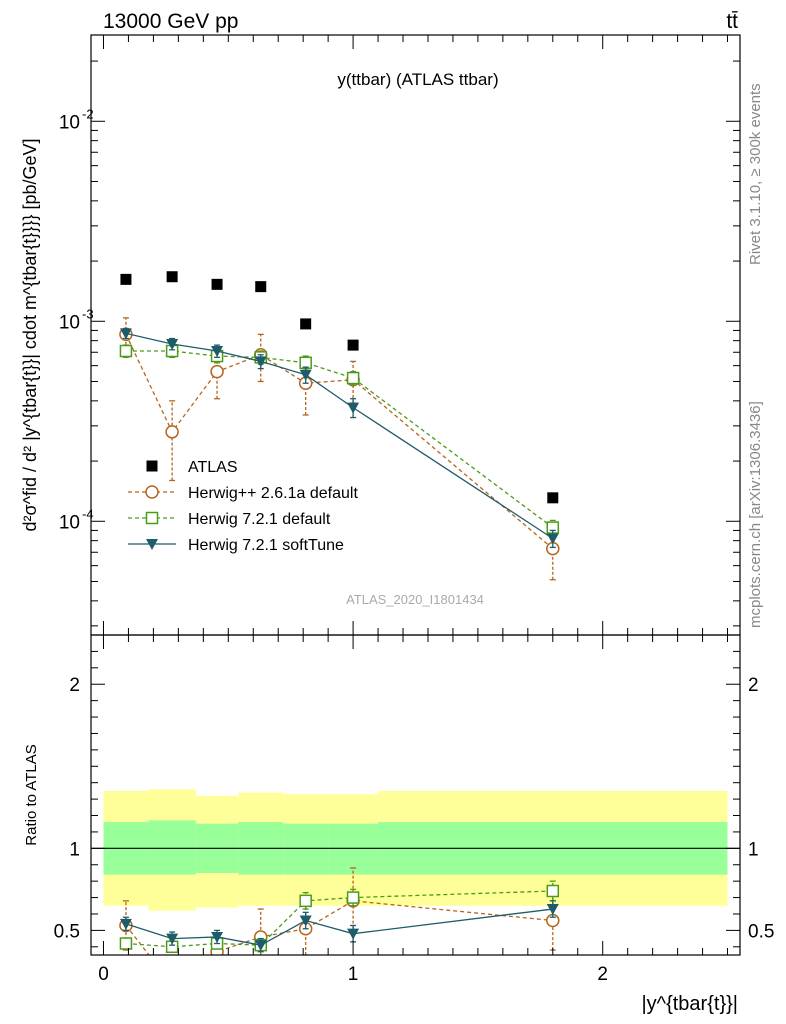  What do you see at coordinates (88, 113) in the screenshot?
I see `main-ytick-exp-0: -2` at bounding box center [88, 113].